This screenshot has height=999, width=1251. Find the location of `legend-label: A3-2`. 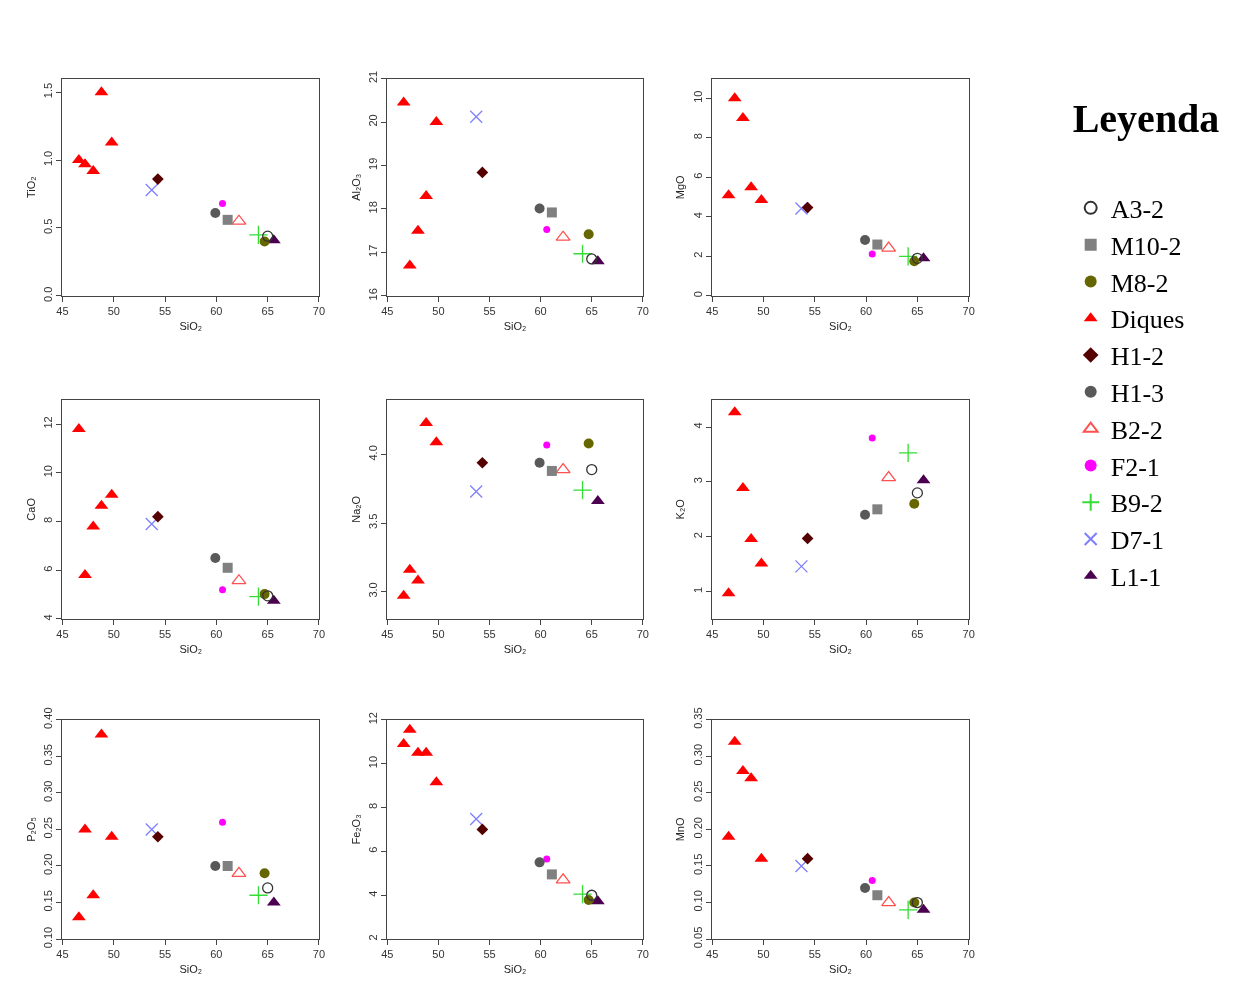

legend-label: A3-2 is located at coordinates (1137, 209).